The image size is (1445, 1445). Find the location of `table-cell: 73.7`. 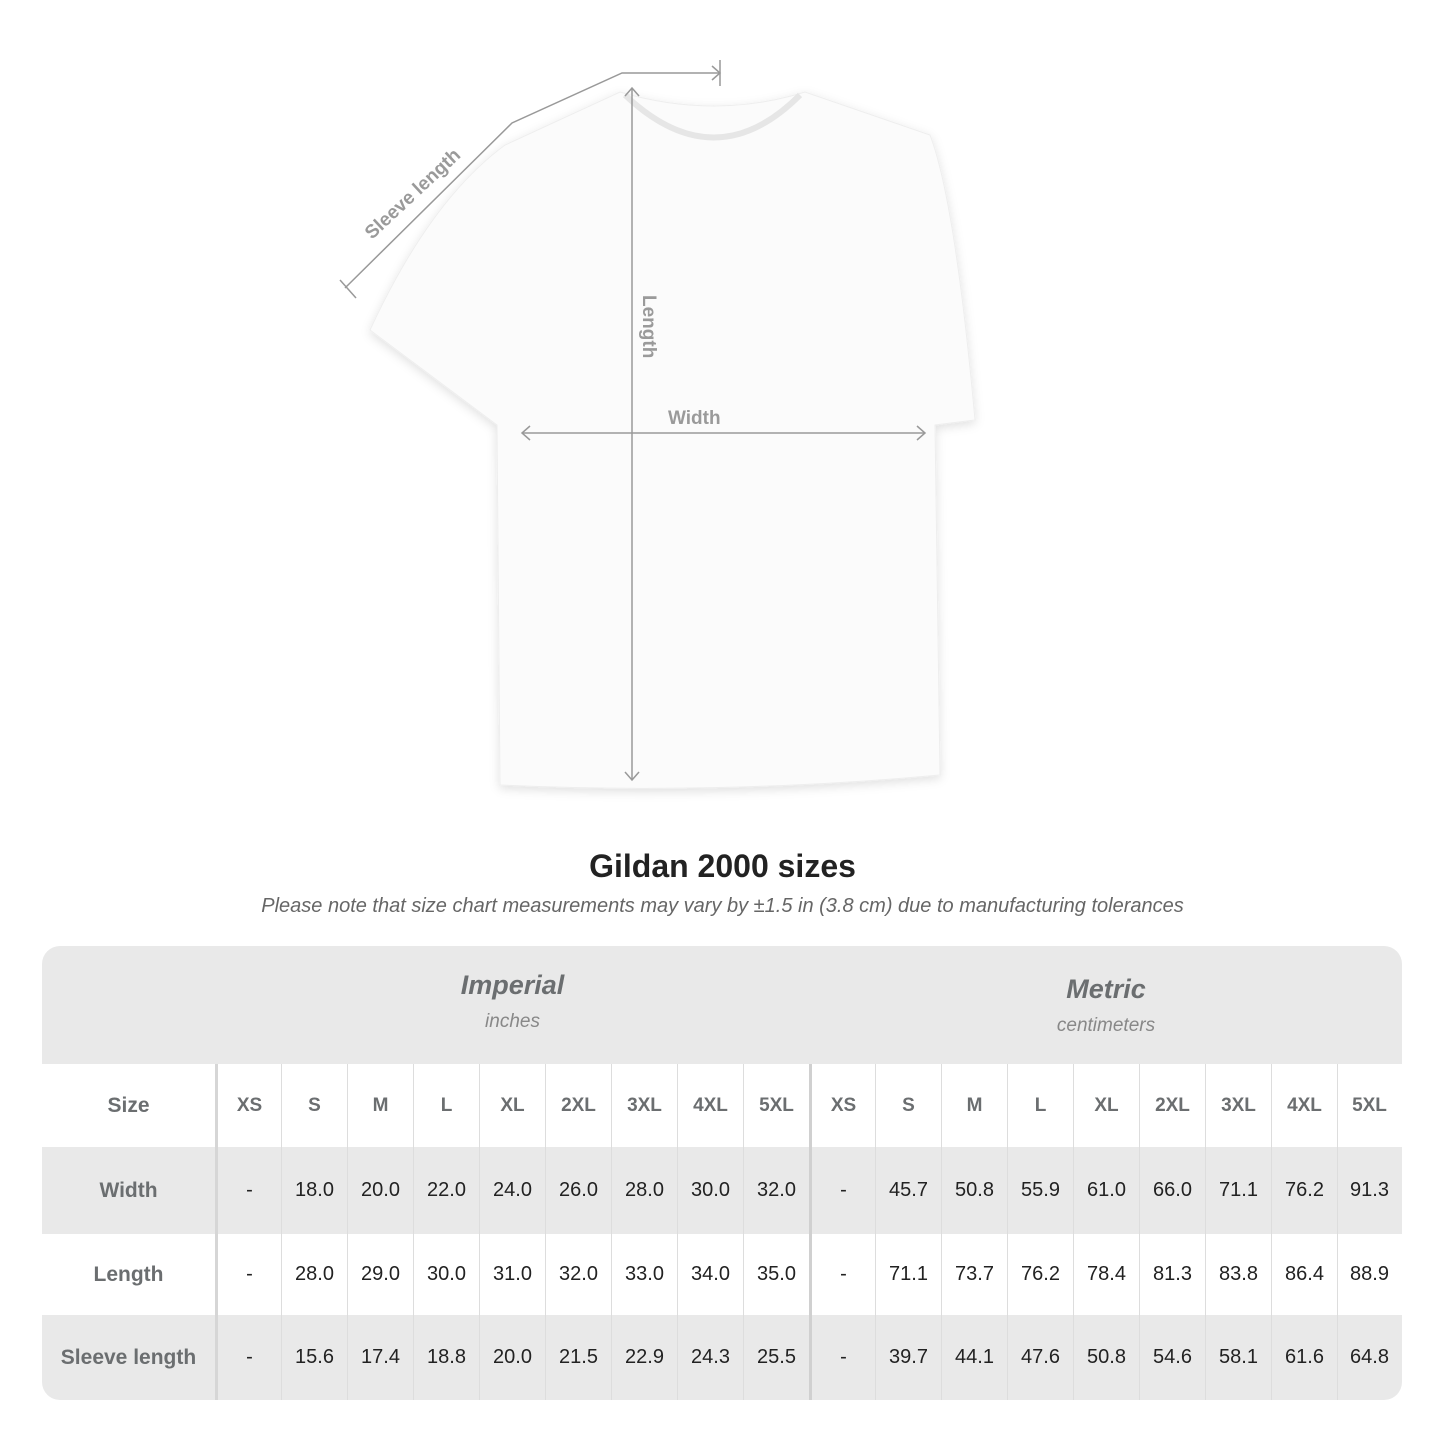

table-cell: 73.7 is located at coordinates (974, 1274).